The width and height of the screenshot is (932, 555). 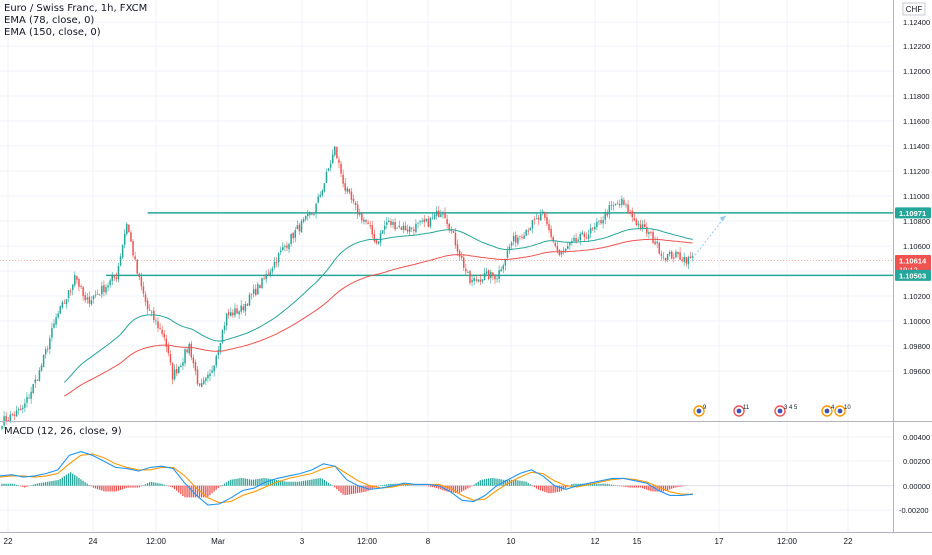 What do you see at coordinates (842, 411) in the screenshot?
I see `event-badge: 10` at bounding box center [842, 411].